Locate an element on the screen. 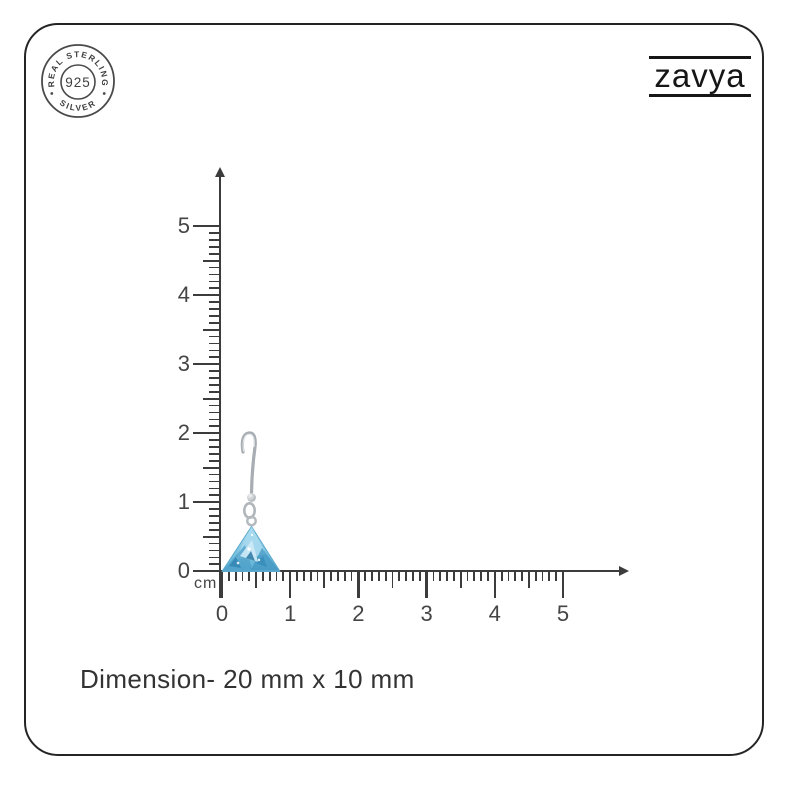  y-axis-tick-label: 1 is located at coordinates (183, 502).